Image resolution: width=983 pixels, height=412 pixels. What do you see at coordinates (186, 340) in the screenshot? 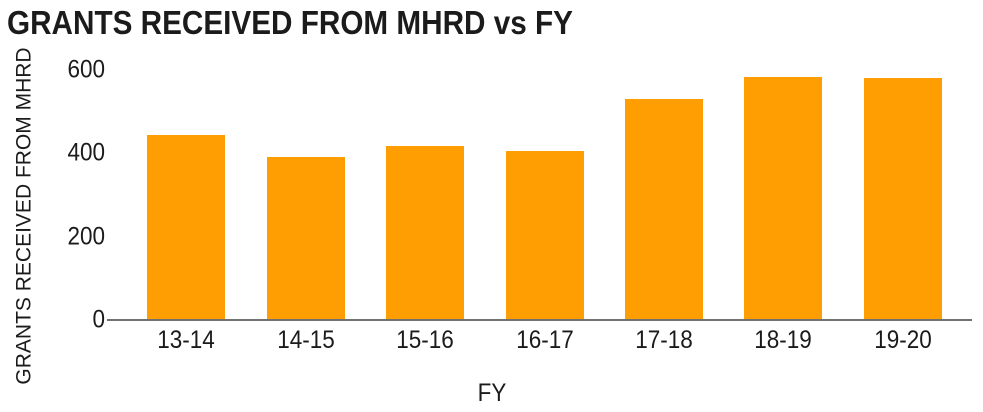
I see `x-tick-label: 13-14` at bounding box center [186, 340].